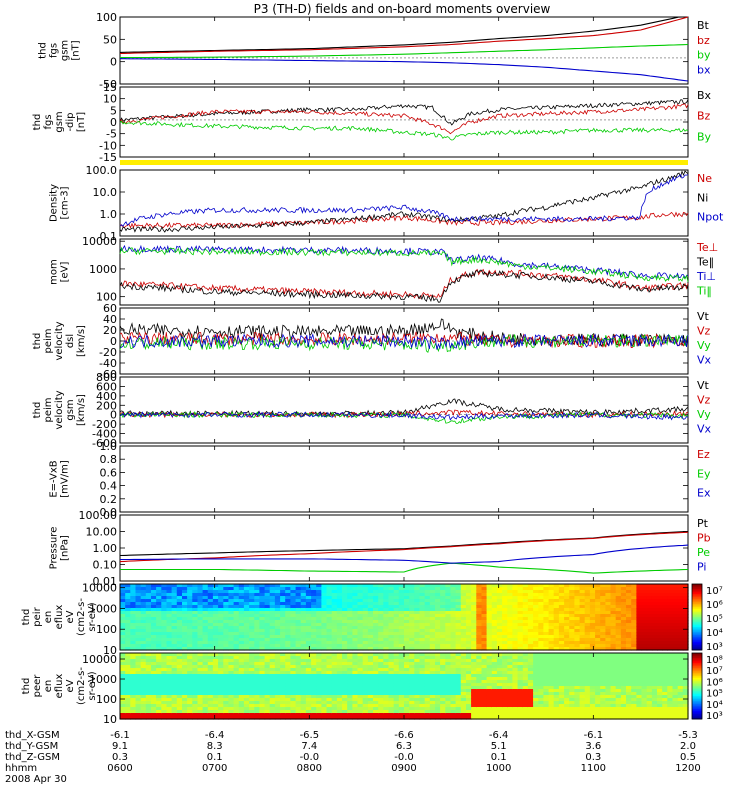 The width and height of the screenshot is (750, 800). I want to click on y-tick-label: 10.00, so click(102, 532).